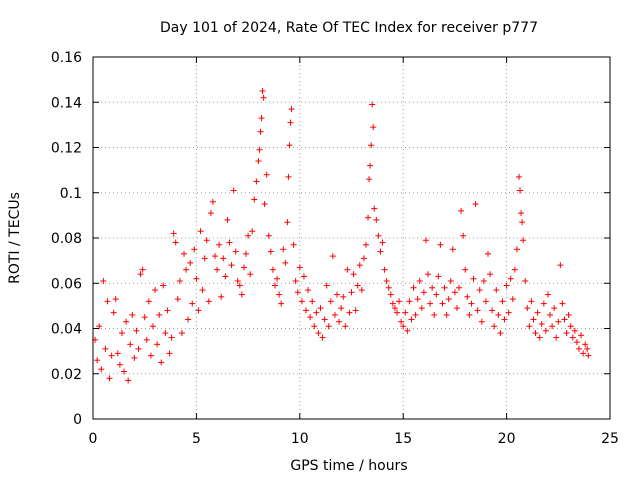  I want to click on y-tick-label: 0.08, so click(66, 239).